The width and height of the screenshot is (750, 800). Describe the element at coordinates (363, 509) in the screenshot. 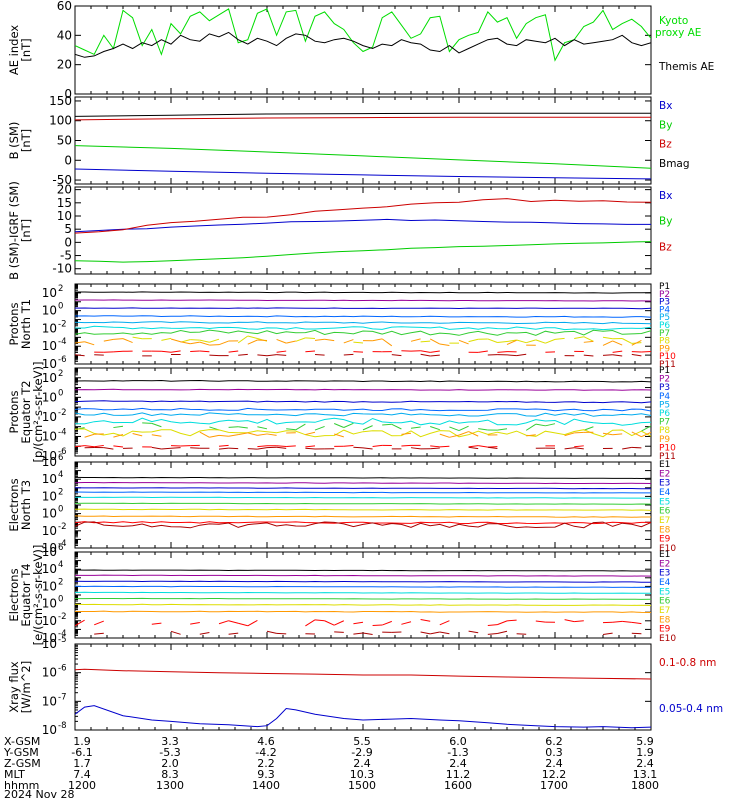

I see `series-line-E7` at that location.